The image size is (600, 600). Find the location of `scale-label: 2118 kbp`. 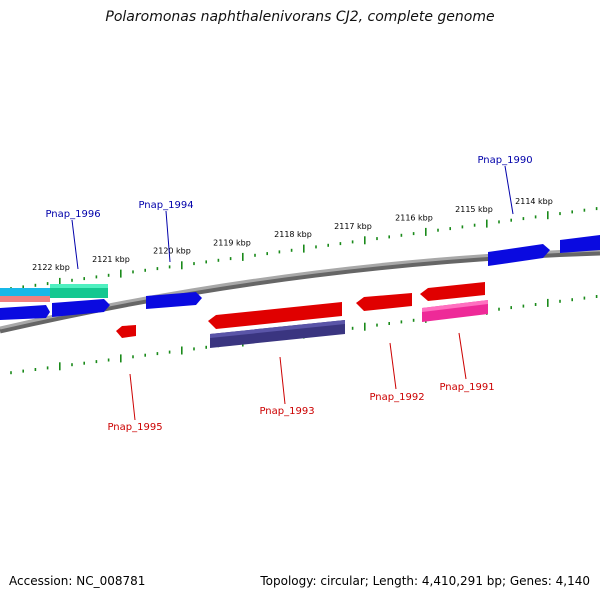

scale-label: 2118 kbp is located at coordinates (293, 234).